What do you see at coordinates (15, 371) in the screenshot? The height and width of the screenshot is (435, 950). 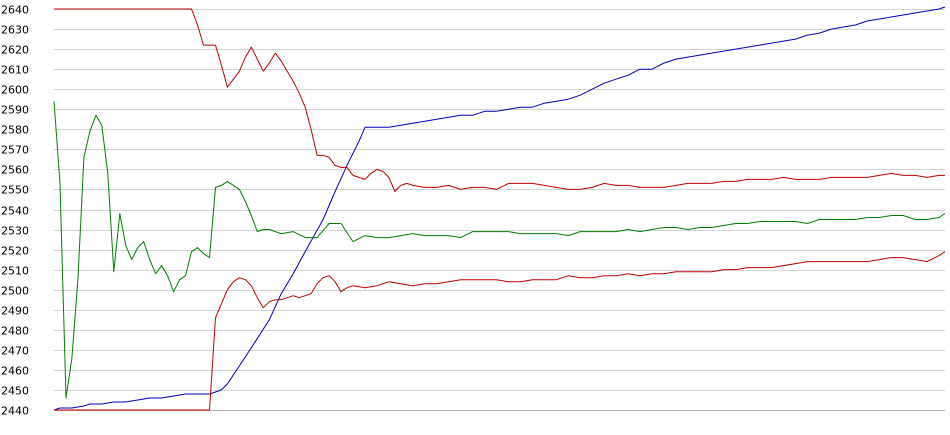 I see `y-tick-label: 2460` at bounding box center [15, 371].